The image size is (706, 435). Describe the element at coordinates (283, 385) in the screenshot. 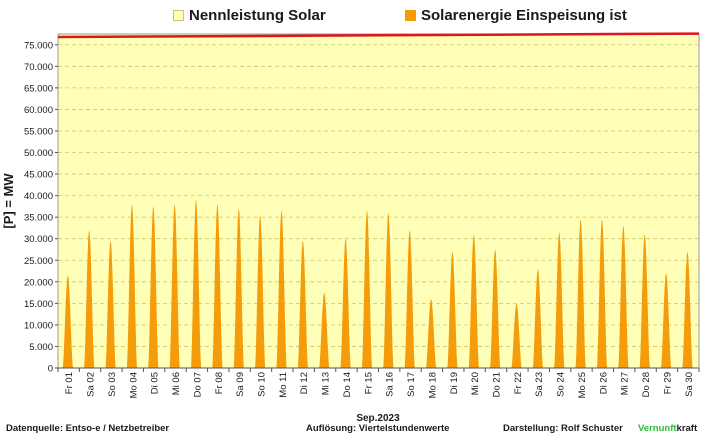

I see `x-tick-label: Mo 11` at that location.